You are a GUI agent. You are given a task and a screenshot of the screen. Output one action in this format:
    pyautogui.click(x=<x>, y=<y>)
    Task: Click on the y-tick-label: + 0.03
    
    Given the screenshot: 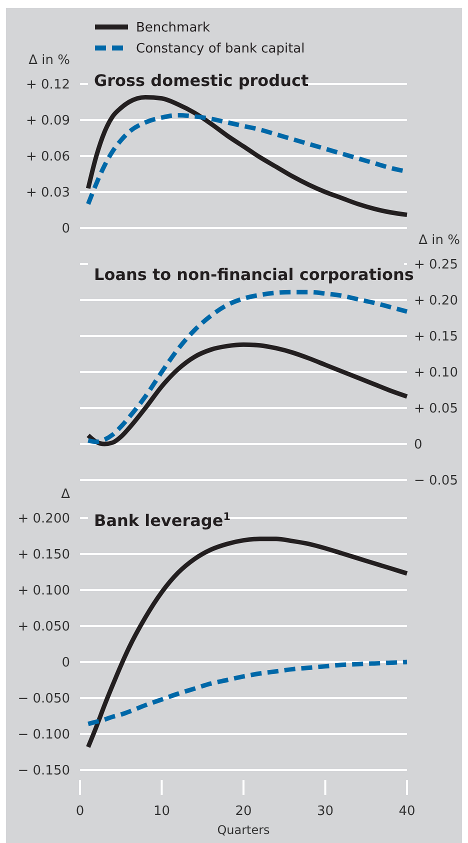 What is the action you would take?
    pyautogui.click(x=48, y=193)
    